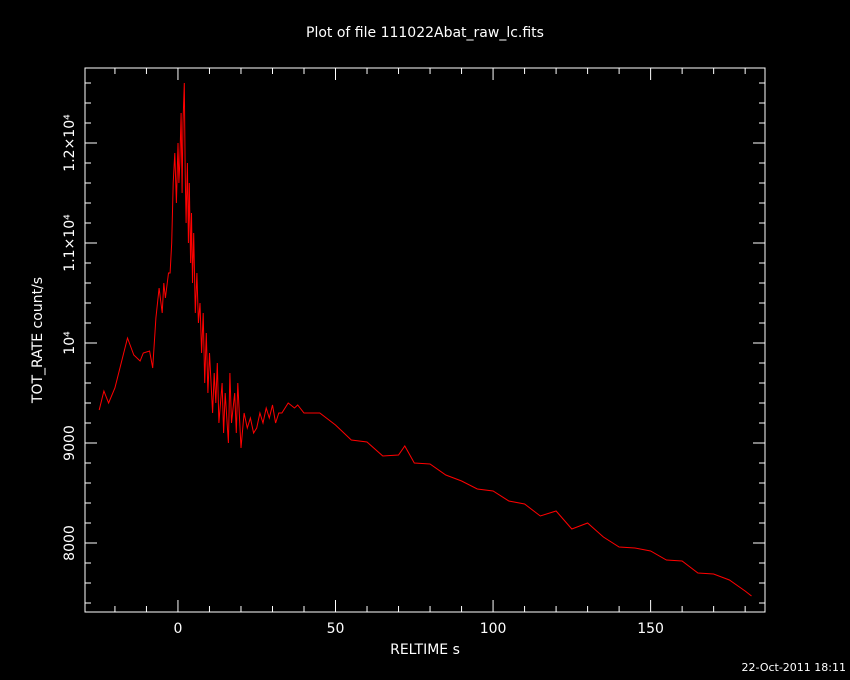 The height and width of the screenshot is (680, 850). Describe the element at coordinates (70, 543) in the screenshot. I see `y-tick-label: 8000` at that location.